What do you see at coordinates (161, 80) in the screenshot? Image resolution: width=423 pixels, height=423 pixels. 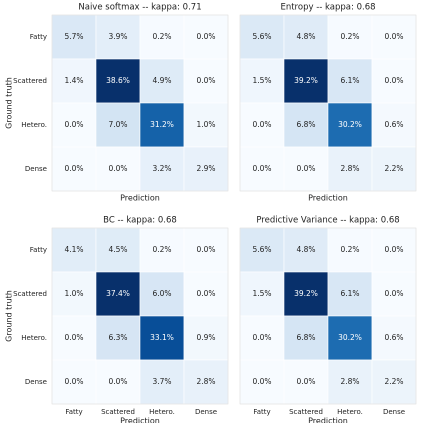 I see `cell-label: 4.9%` at bounding box center [161, 80].